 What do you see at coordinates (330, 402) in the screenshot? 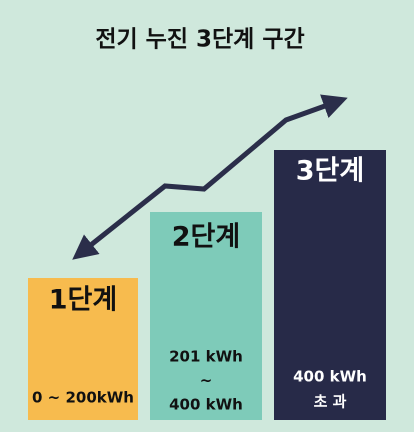
I see `tier-range: 초 과` at bounding box center [330, 402].